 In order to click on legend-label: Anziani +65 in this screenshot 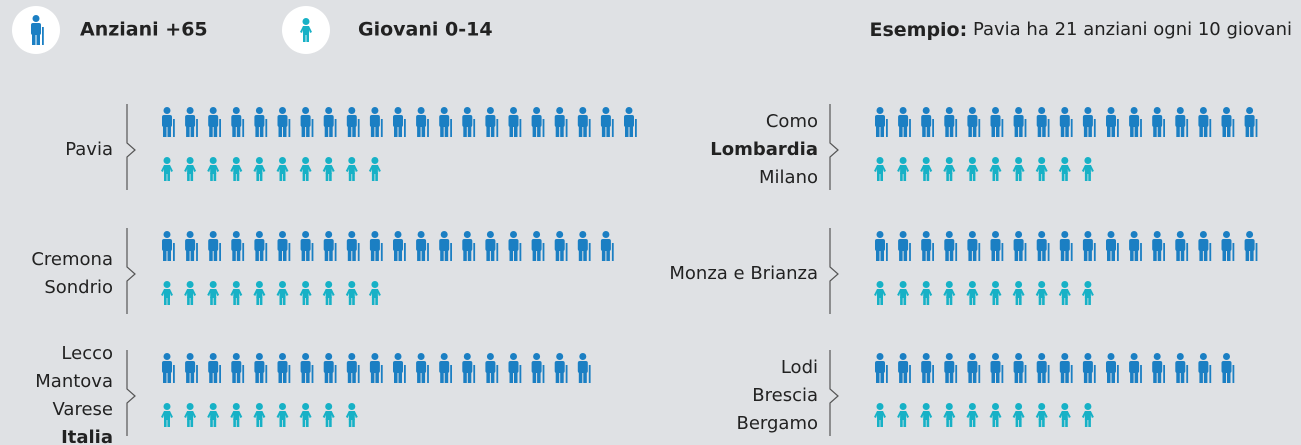, I will do `click(144, 30)`.